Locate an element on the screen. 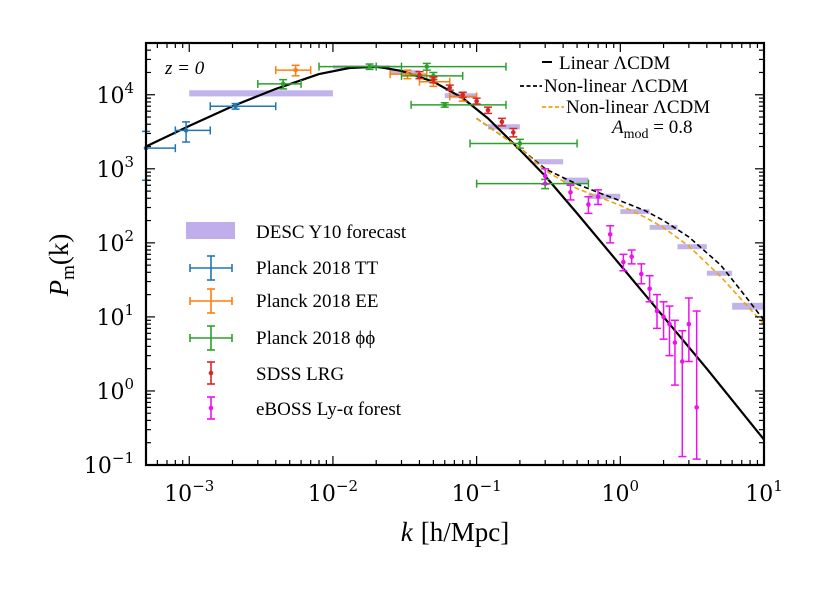 The height and width of the screenshot is (593, 830). y-tick-label: 10⁰ is located at coordinates (115, 390).